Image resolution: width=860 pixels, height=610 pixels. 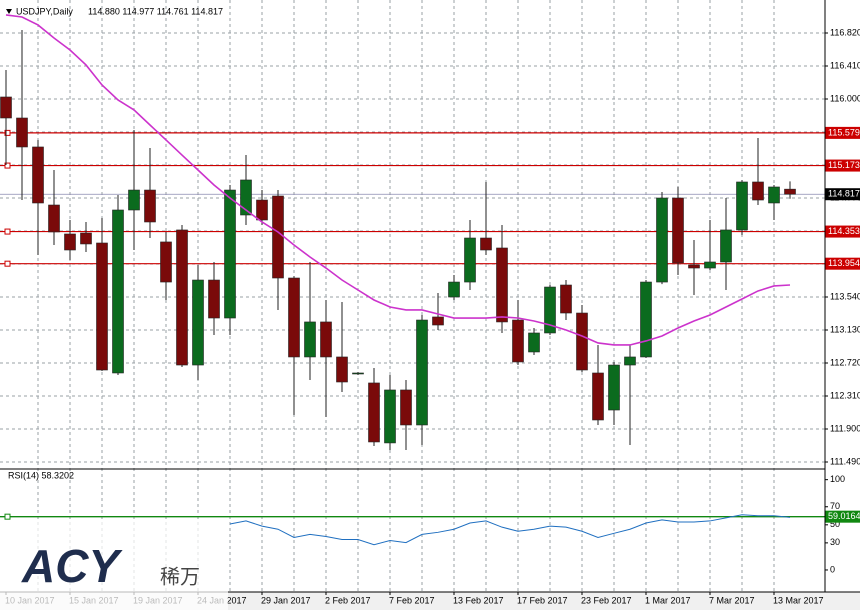 I want to click on level-label: 115.579, so click(x=844, y=132).